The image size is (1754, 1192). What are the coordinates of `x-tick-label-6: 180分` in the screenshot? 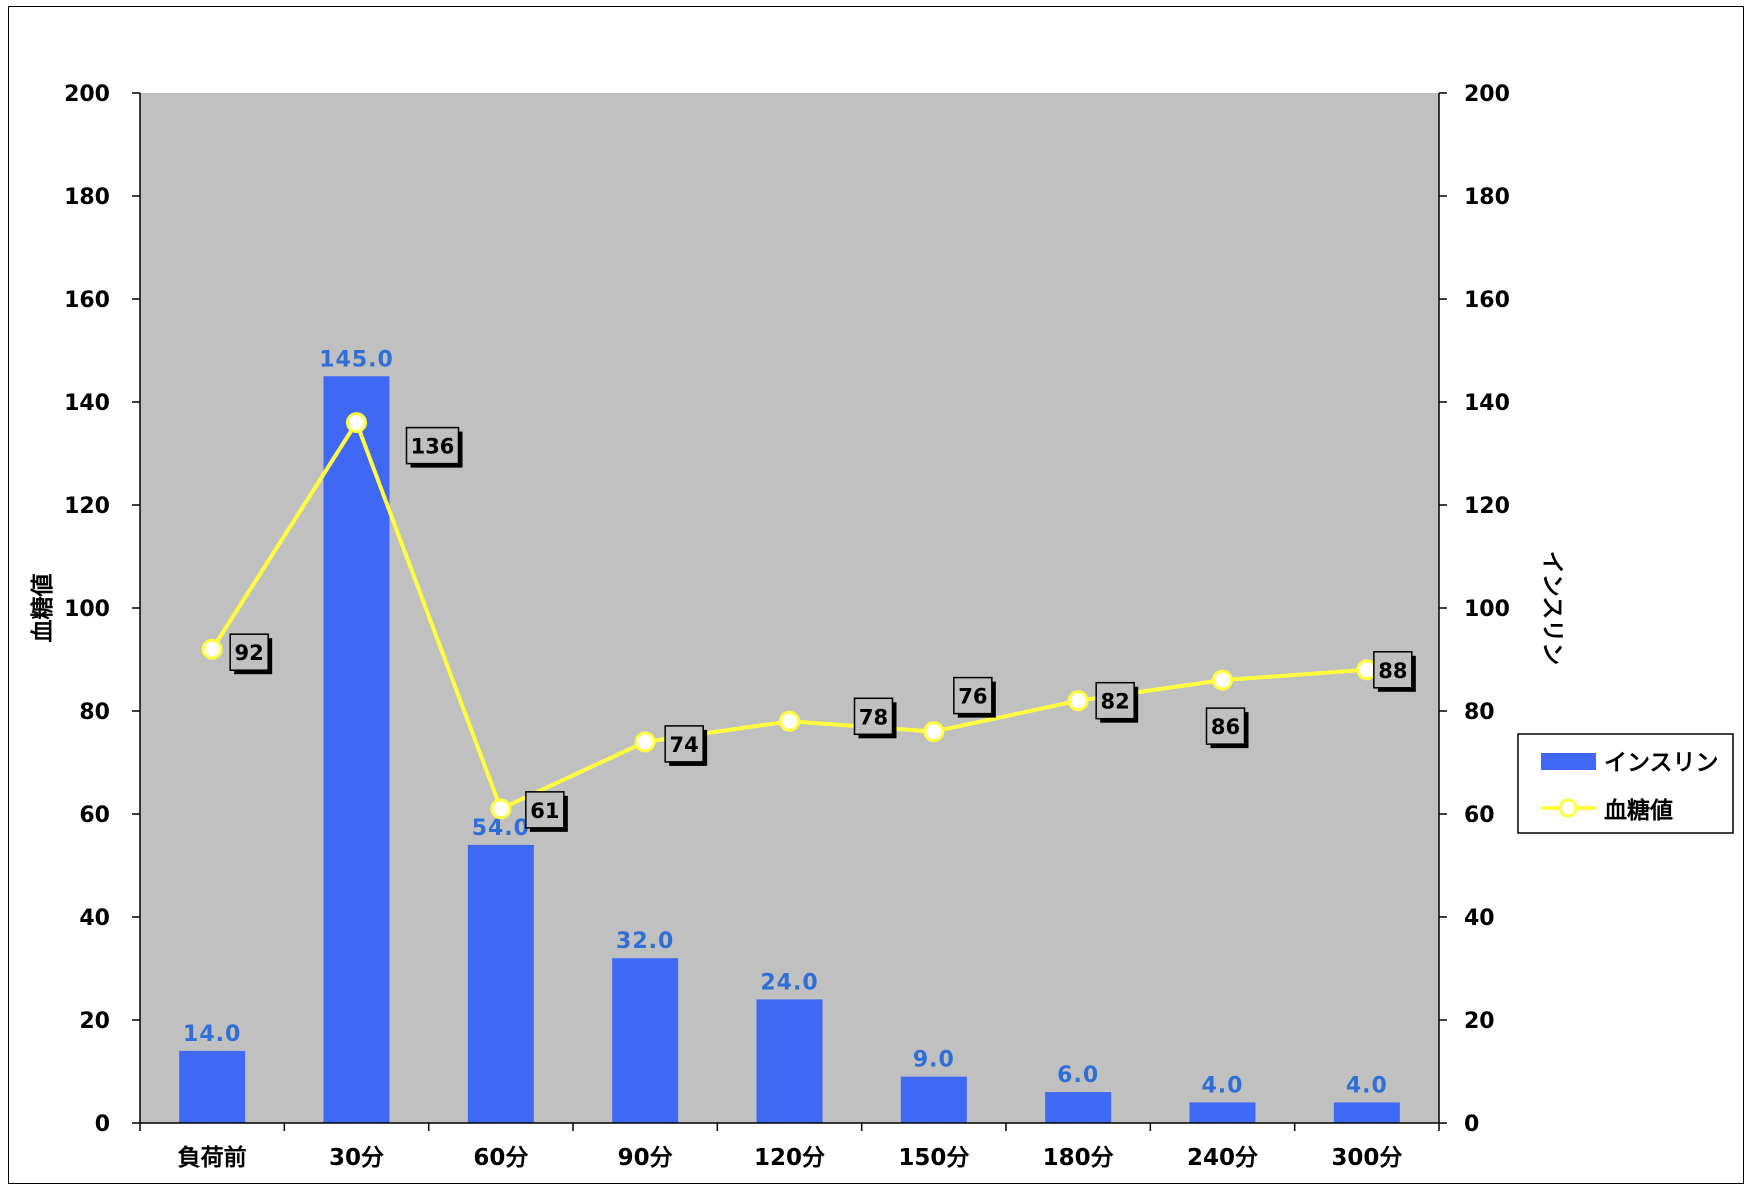 It's located at (1078, 1158).